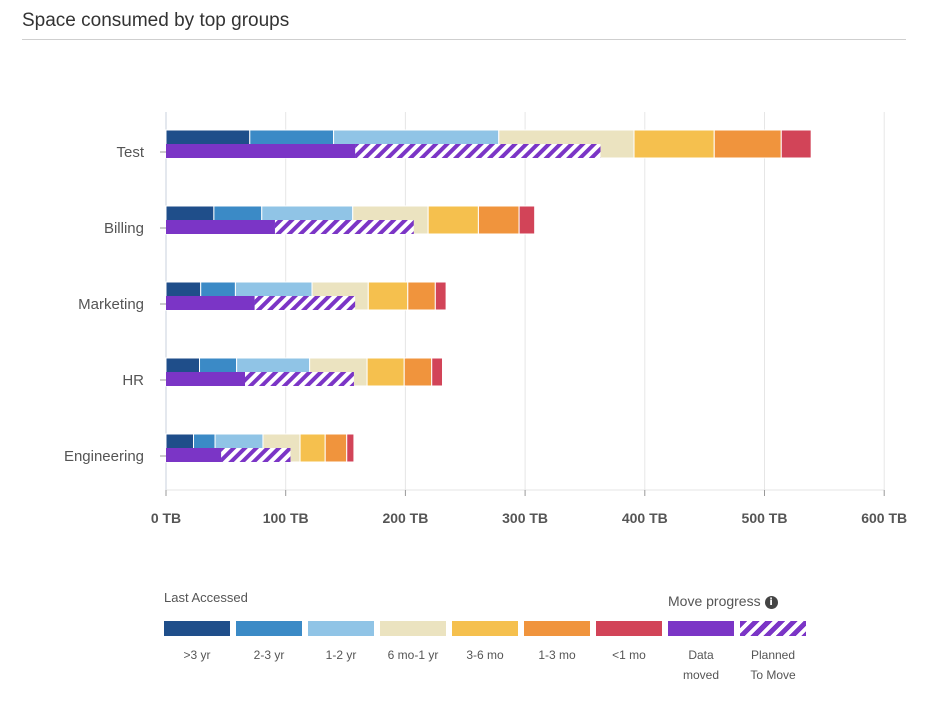 This screenshot has height=704, width=936. I want to click on legend-item-moved: Data moved, so click(701, 653).